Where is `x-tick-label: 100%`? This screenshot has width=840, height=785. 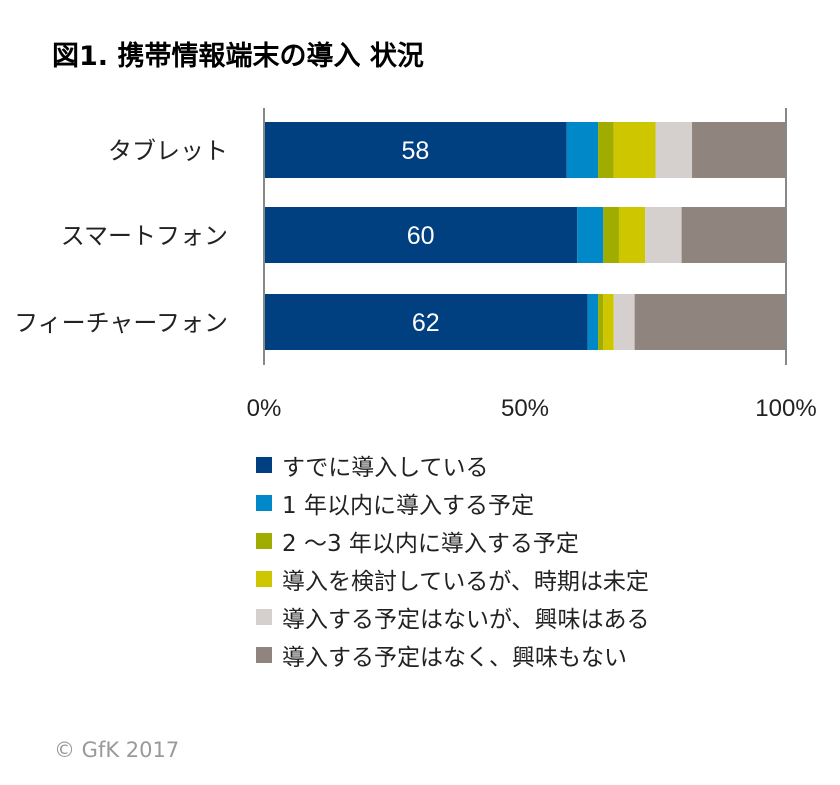 x-tick-label: 100% is located at coordinates (785, 408).